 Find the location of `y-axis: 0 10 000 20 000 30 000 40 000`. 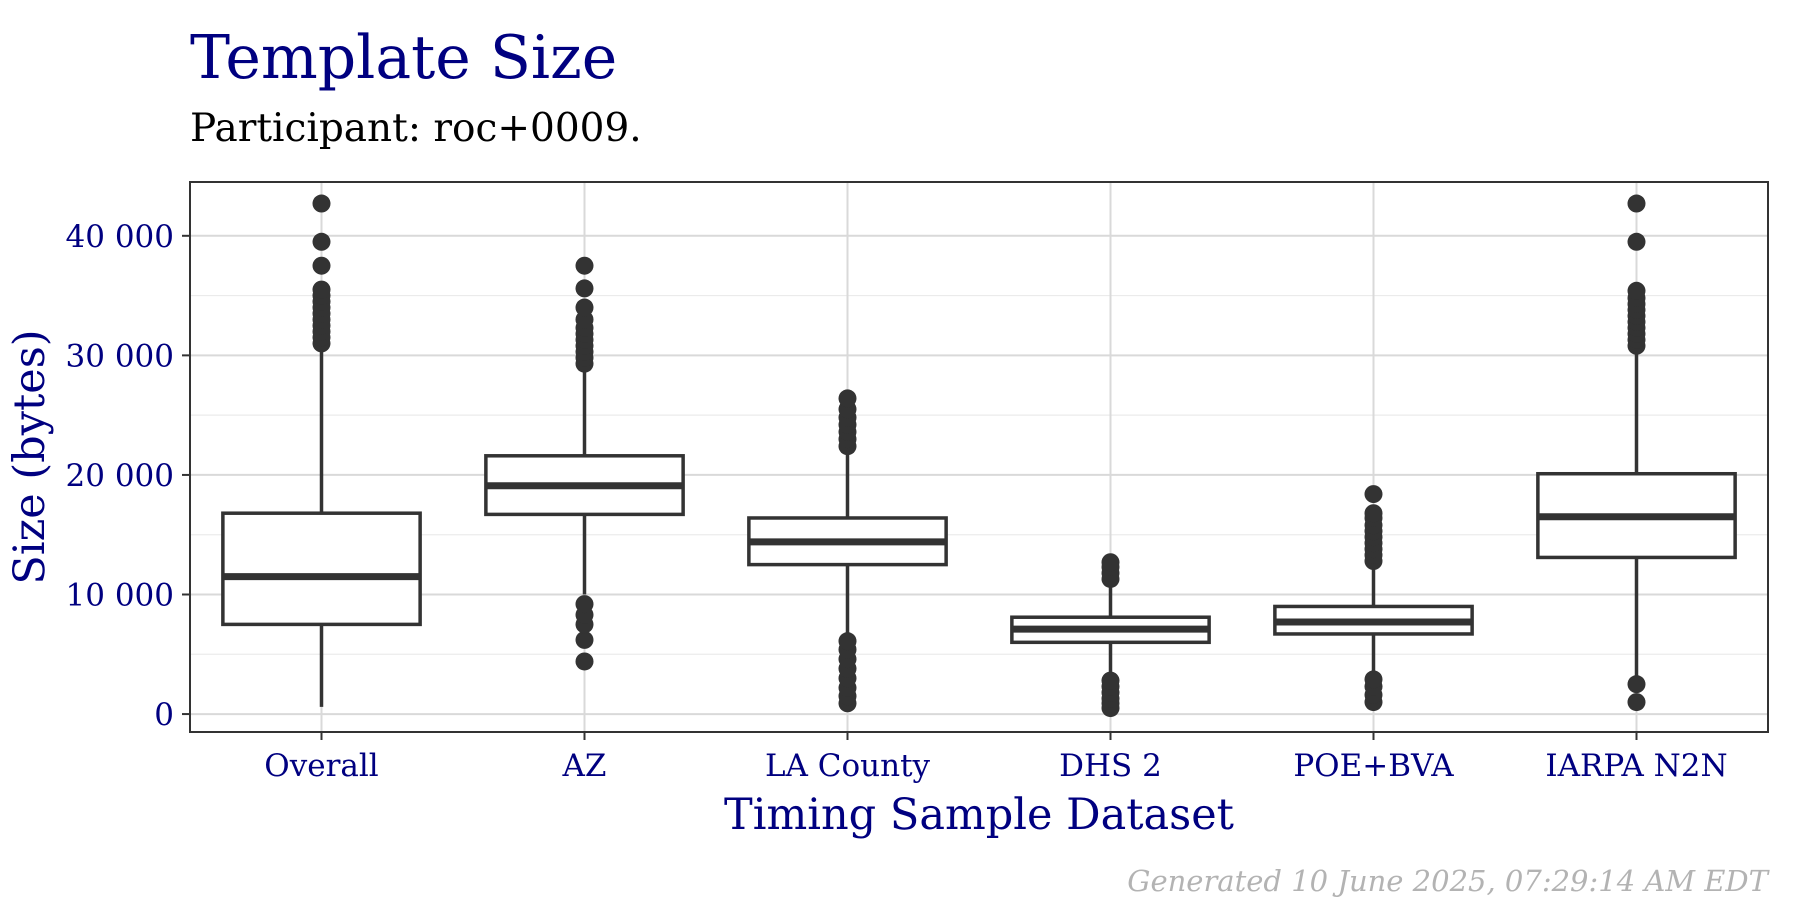

y-axis: 0 10 000 20 000 30 000 40 000 is located at coordinates (128, 476).